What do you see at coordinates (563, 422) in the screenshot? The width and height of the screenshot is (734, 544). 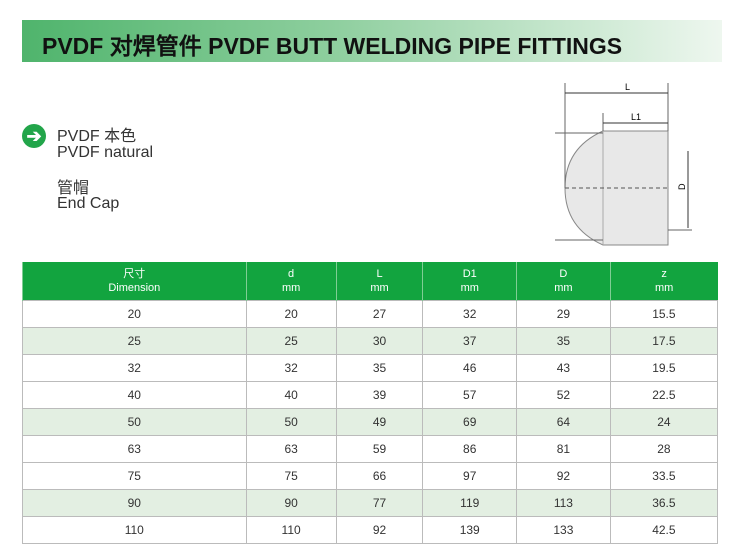 I see `table-cell: 64` at bounding box center [563, 422].